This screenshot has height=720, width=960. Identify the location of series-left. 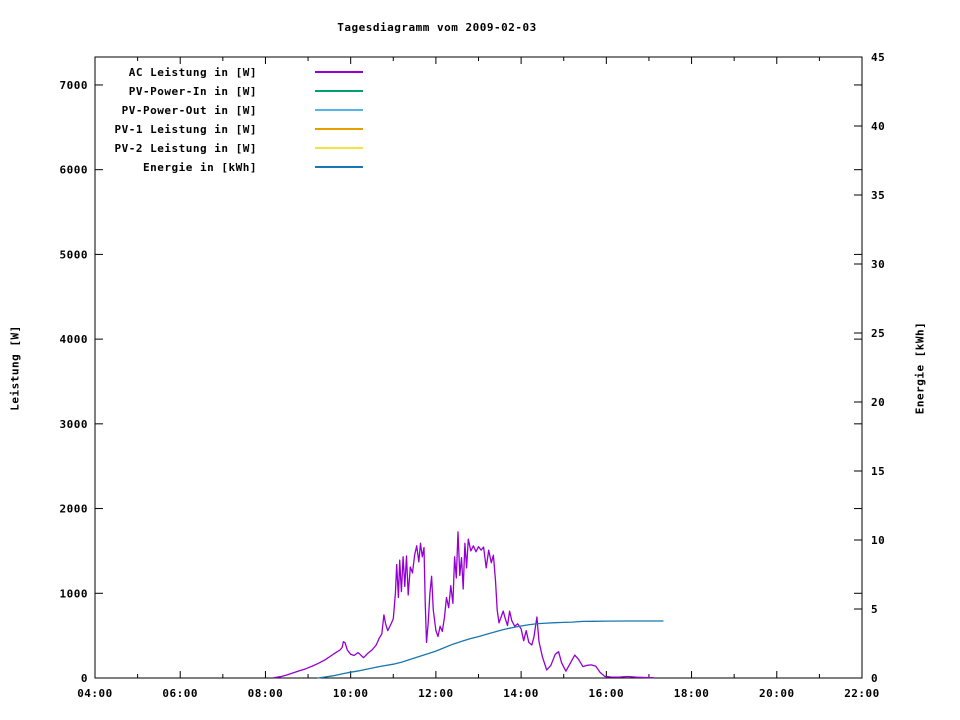
(463, 605).